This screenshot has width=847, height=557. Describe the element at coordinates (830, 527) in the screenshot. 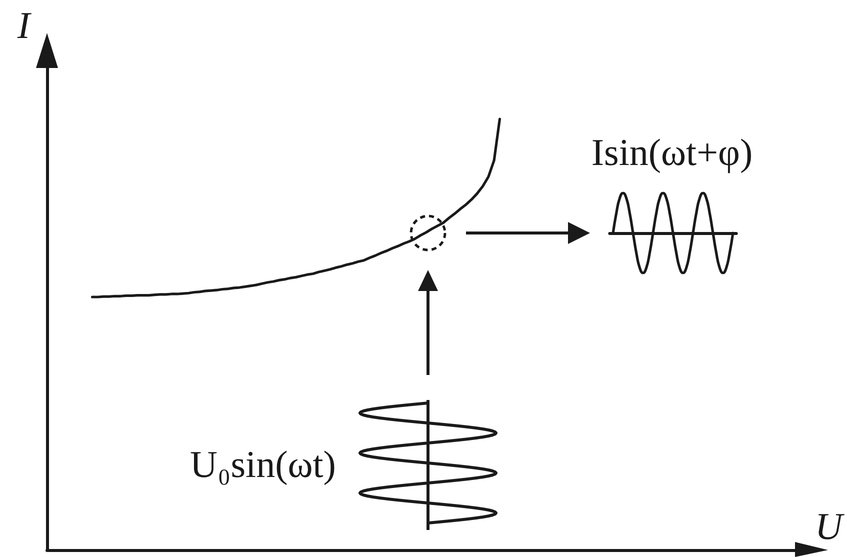

I see `x-axis-title: U` at that location.